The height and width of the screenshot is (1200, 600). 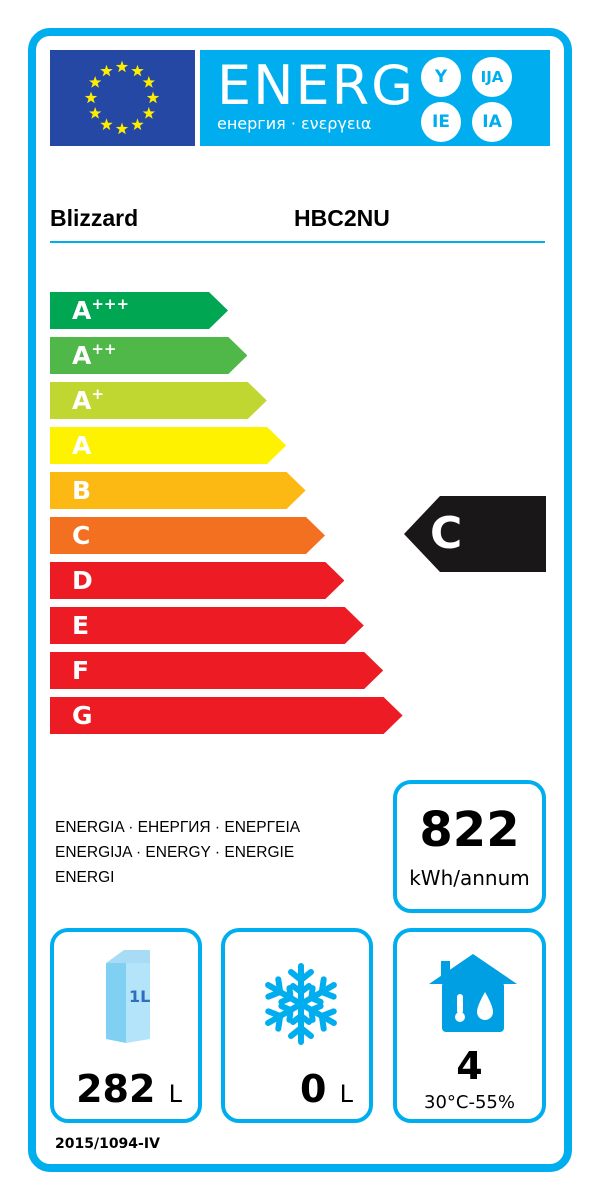 I want to click on frozen-volume: 0 L, so click(x=326, y=1089).